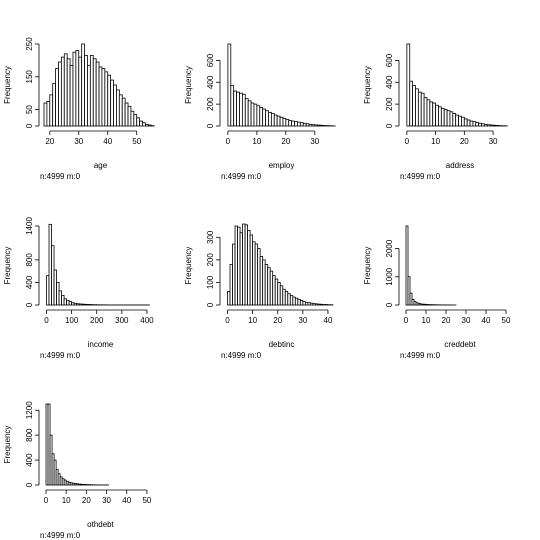  I want to click on x-tick-label: 200, so click(97, 320).